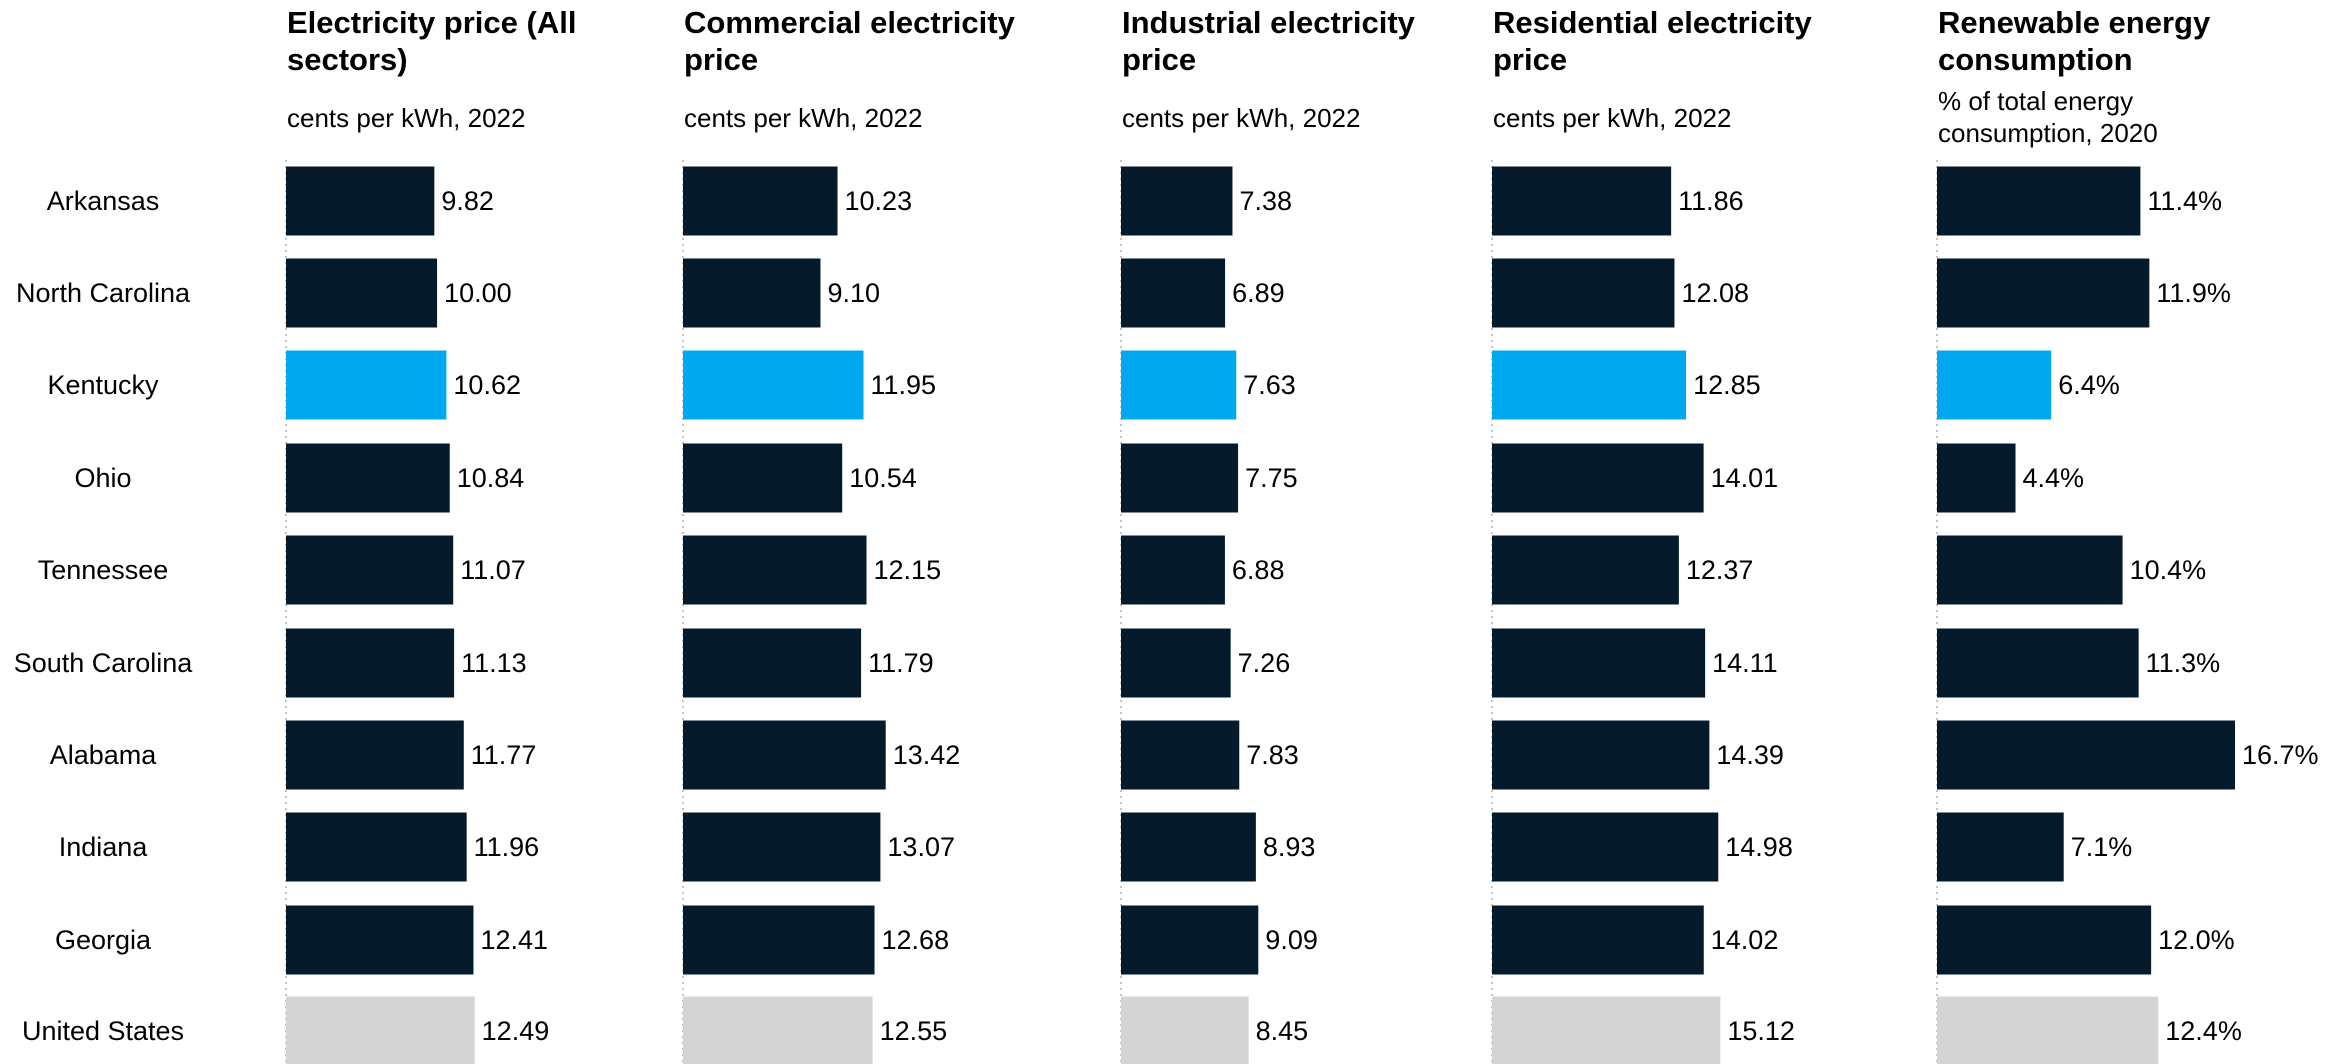 The image size is (2325, 1064). Describe the element at coordinates (104, 755) in the screenshot. I see `category-label: Alabama` at that location.